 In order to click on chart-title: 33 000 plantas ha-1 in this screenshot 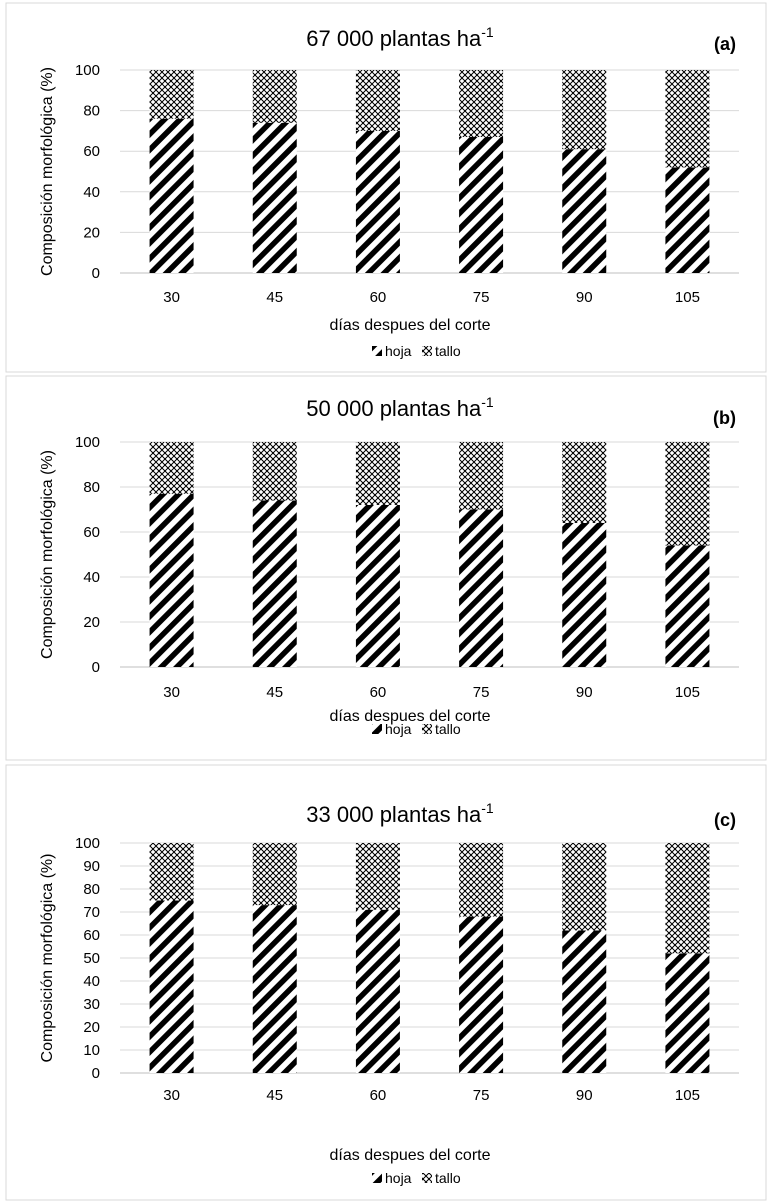, I will do `click(400, 813)`.